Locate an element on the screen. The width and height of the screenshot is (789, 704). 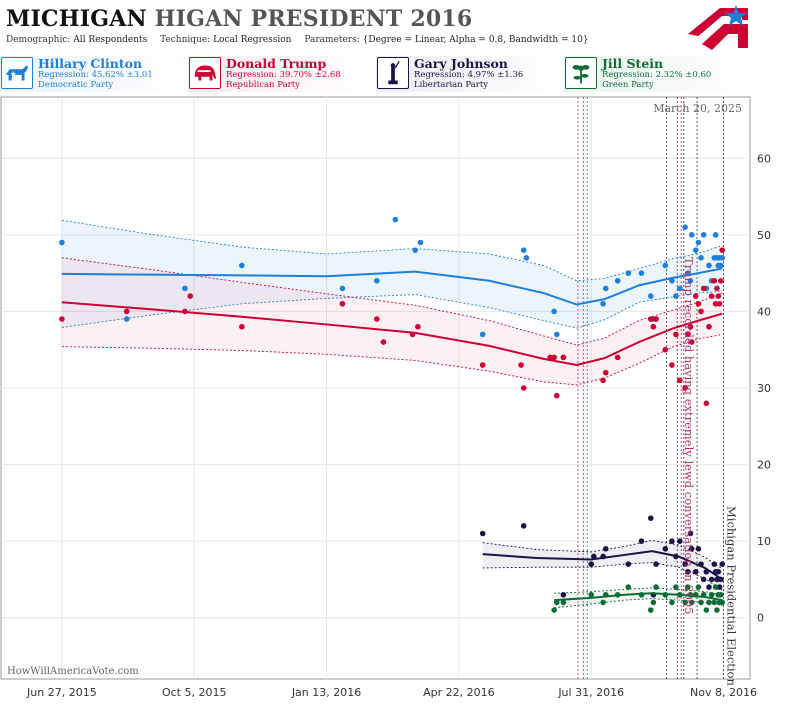
demographic-label: Demographic: is located at coordinates (38, 40).